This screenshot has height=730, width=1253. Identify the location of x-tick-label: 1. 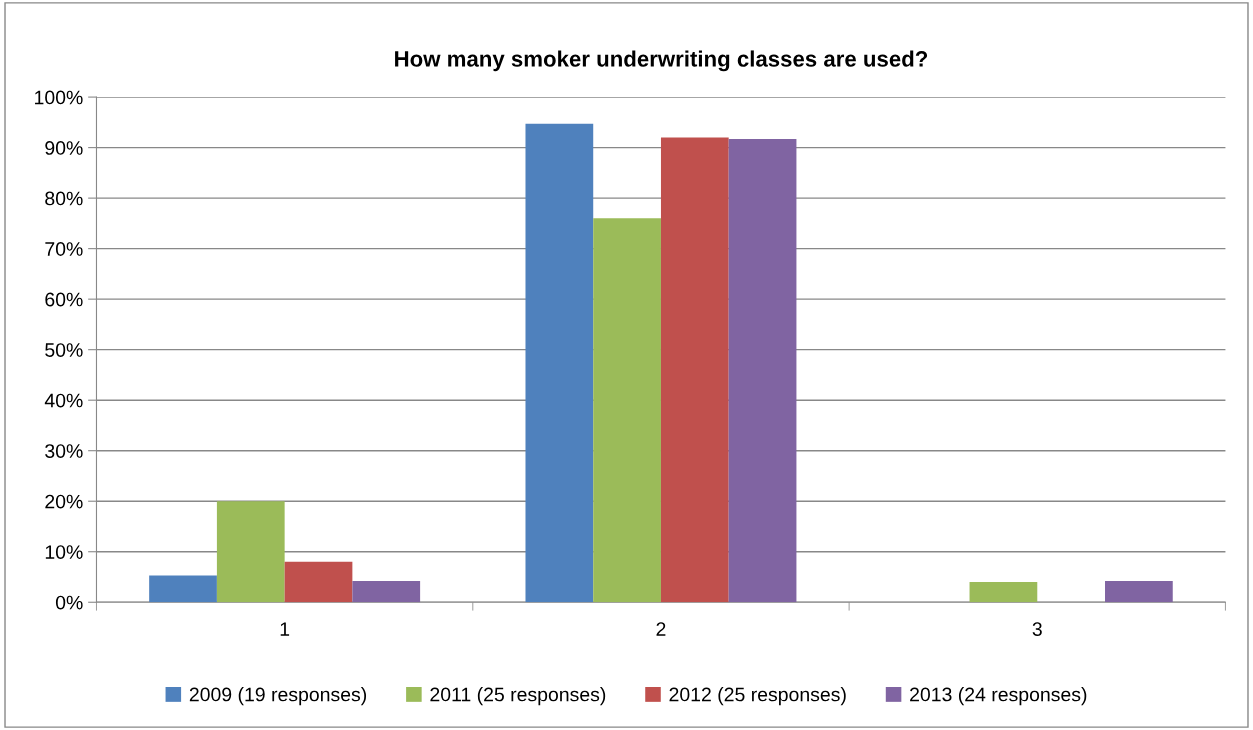
(285, 629).